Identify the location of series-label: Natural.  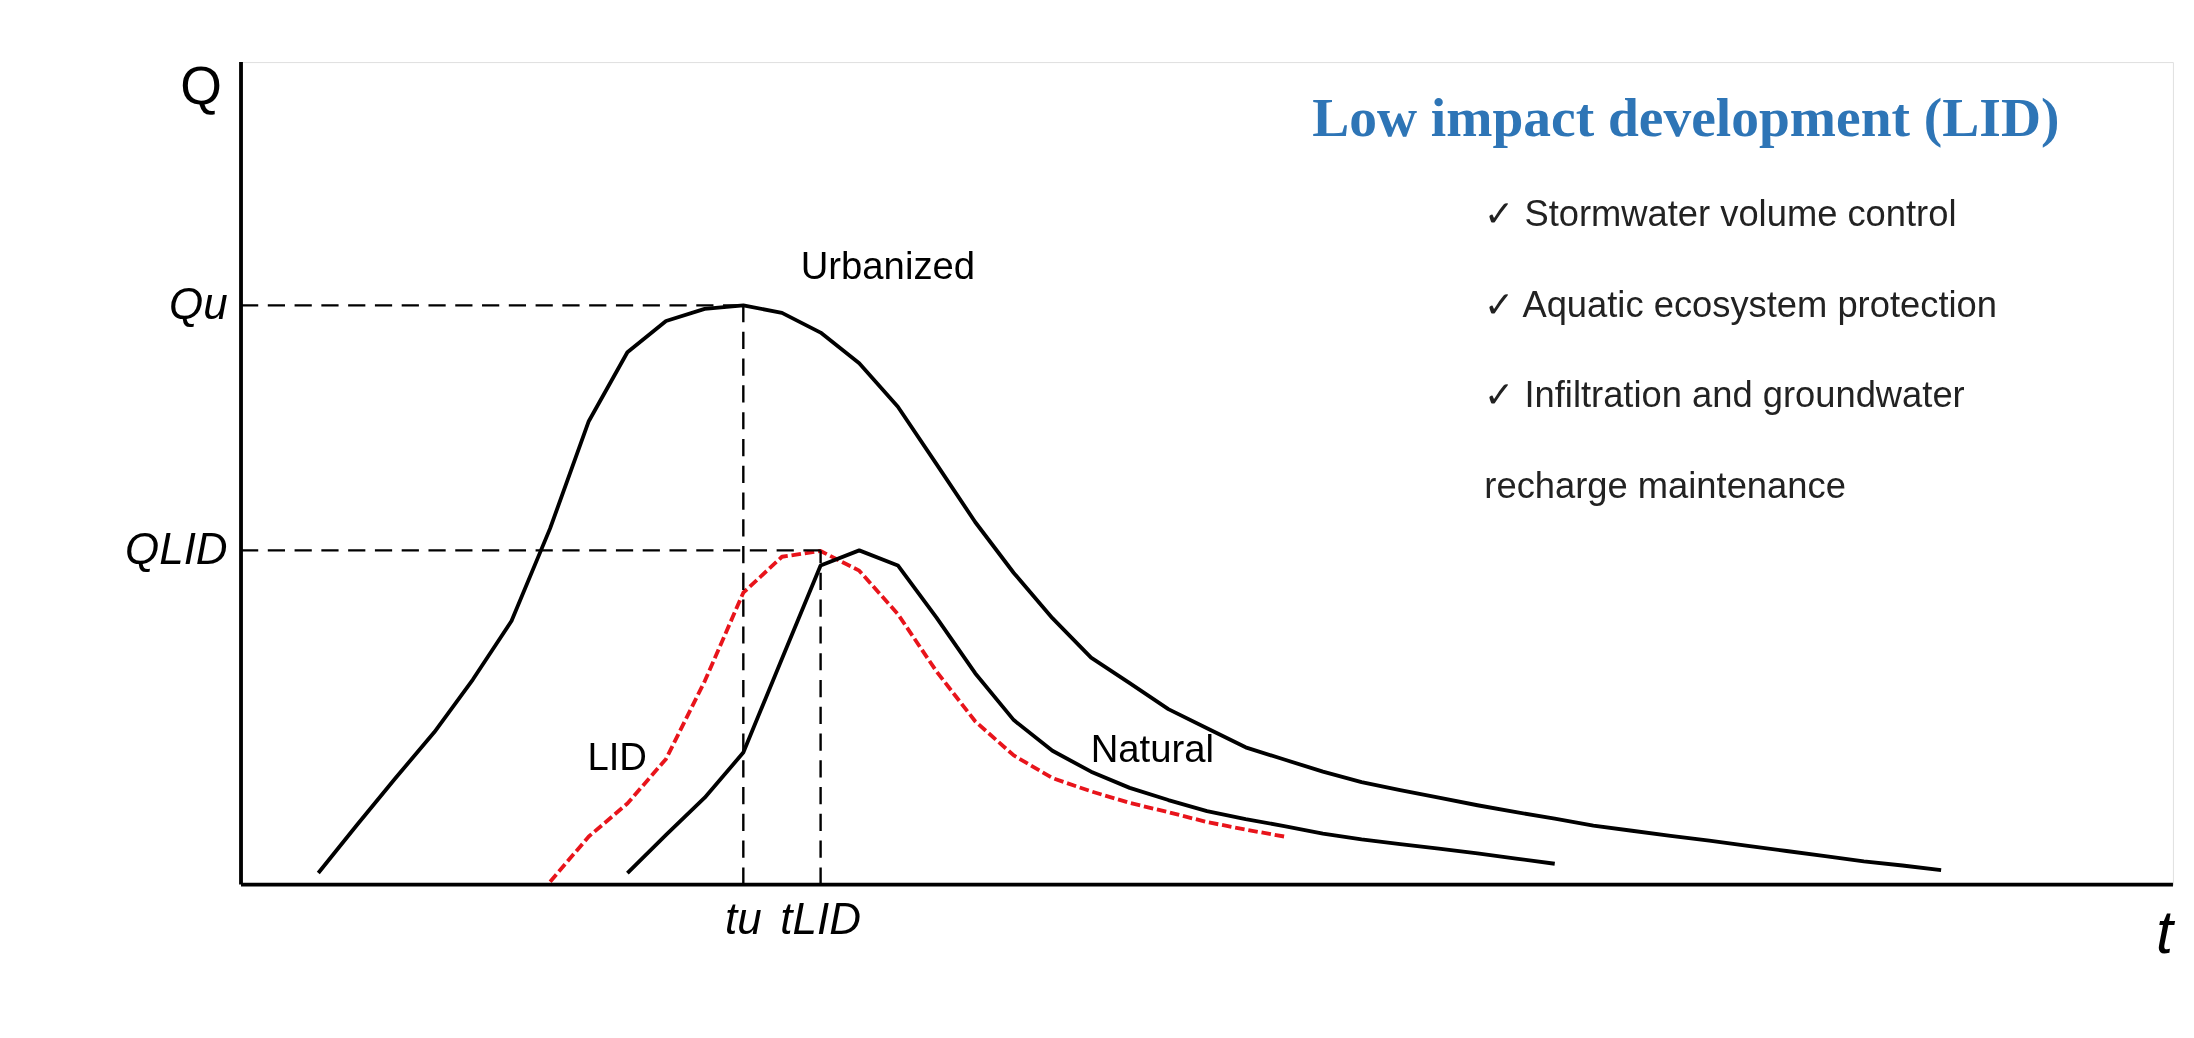
(1152, 749).